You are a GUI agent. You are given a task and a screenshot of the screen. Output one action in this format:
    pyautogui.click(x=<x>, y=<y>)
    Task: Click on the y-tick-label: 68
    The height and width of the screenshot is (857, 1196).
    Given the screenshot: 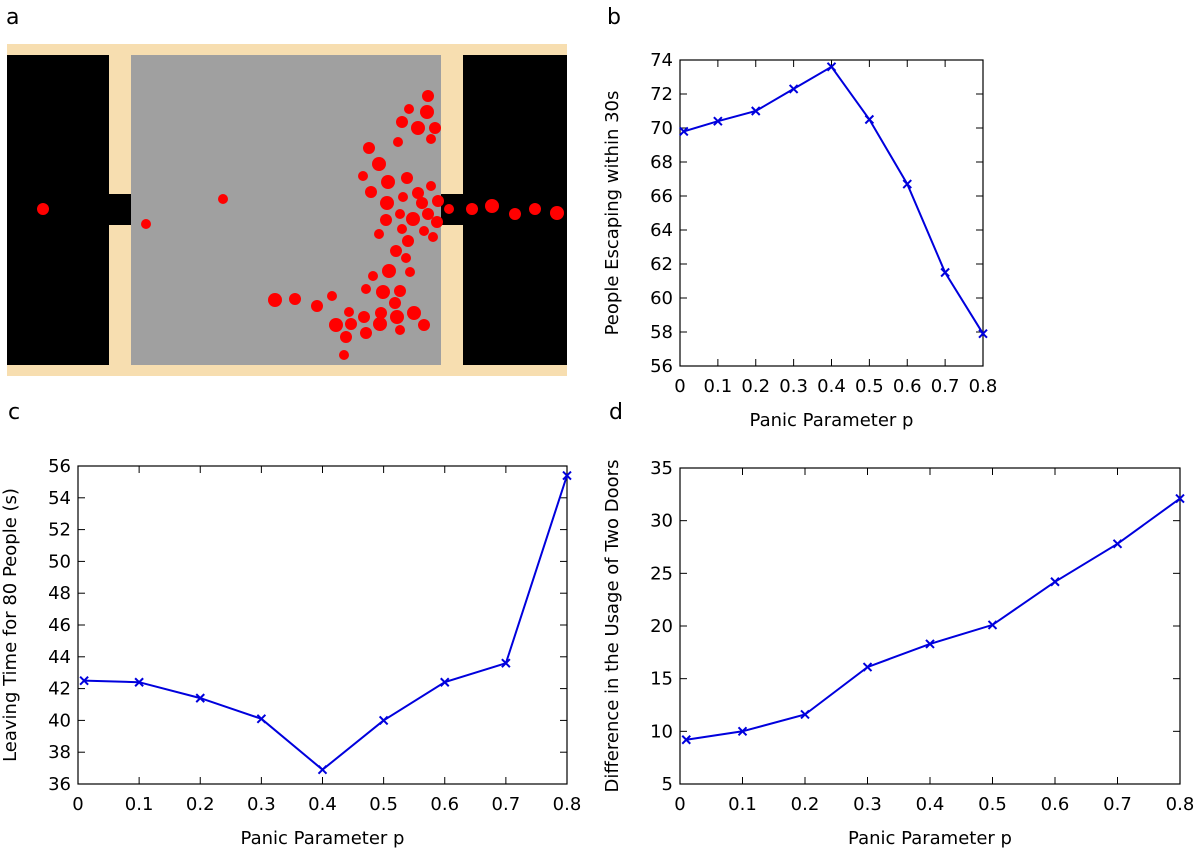 What is the action you would take?
    pyautogui.click(x=661, y=162)
    